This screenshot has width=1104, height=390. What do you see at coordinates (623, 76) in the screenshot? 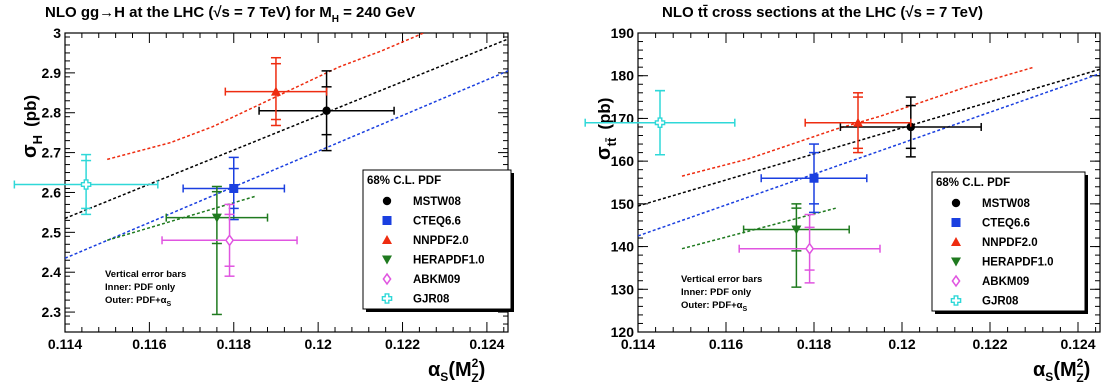
I see `y-tick-label: 180` at bounding box center [623, 76].